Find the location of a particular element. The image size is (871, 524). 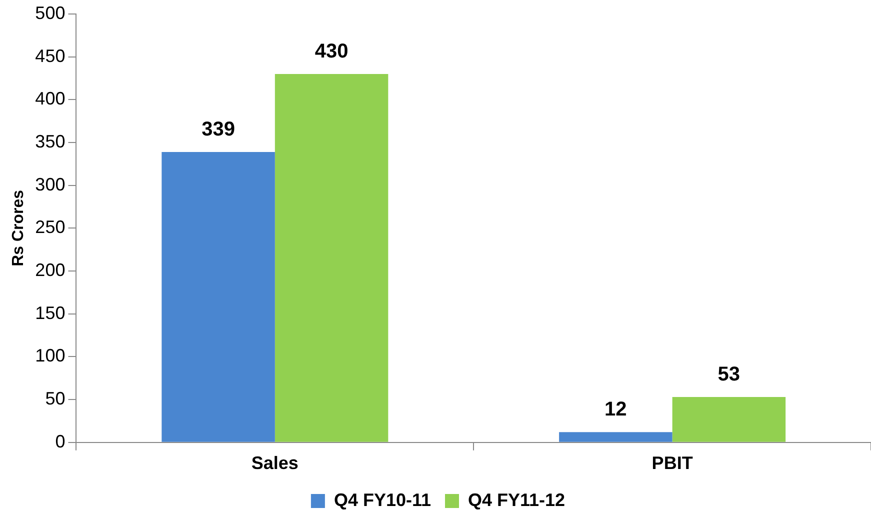

y-tick-label: 250 is located at coordinates (50, 227).